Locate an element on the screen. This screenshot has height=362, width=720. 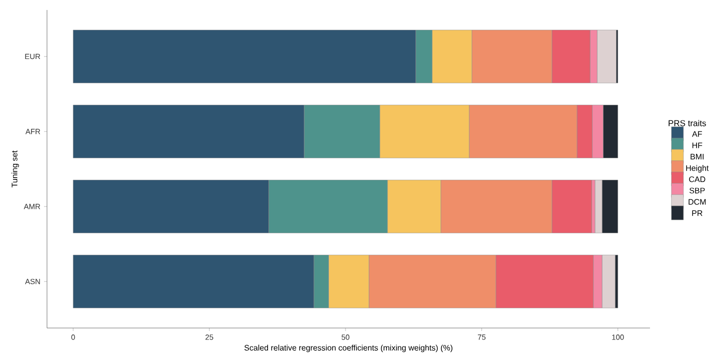
legend-label: CAD is located at coordinates (697, 179).